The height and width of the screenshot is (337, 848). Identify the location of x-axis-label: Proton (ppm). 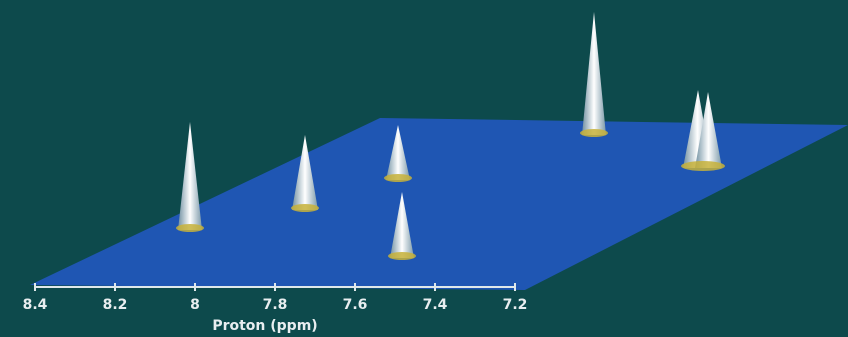
(264, 326).